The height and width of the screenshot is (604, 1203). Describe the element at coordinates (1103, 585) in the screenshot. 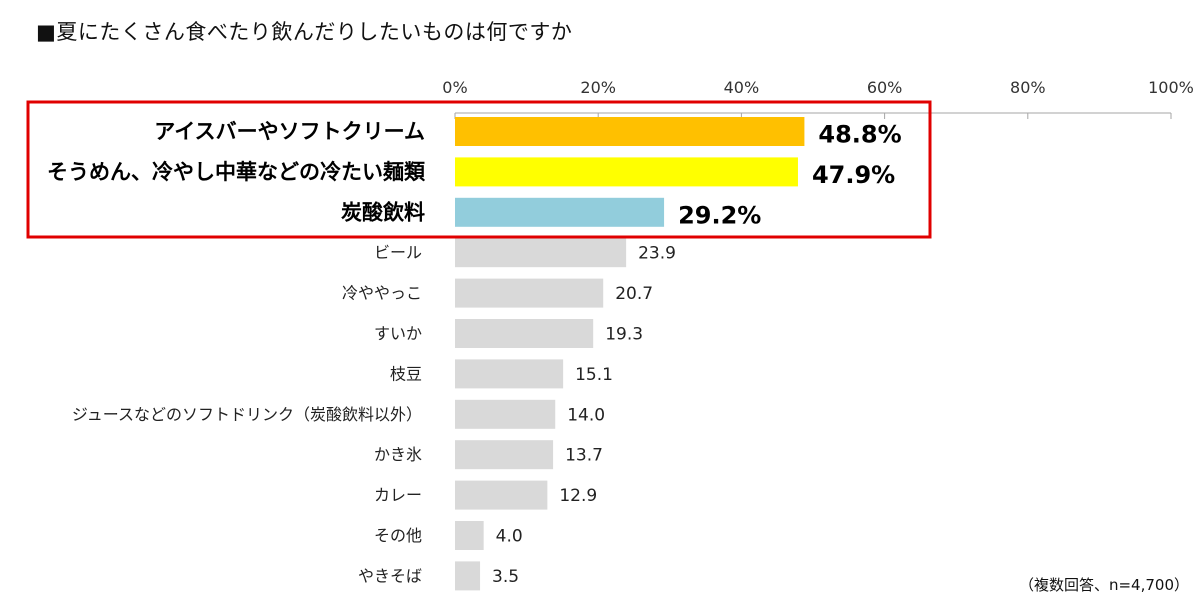

I see `sample-note: （複数回答、n=4,700）` at that location.